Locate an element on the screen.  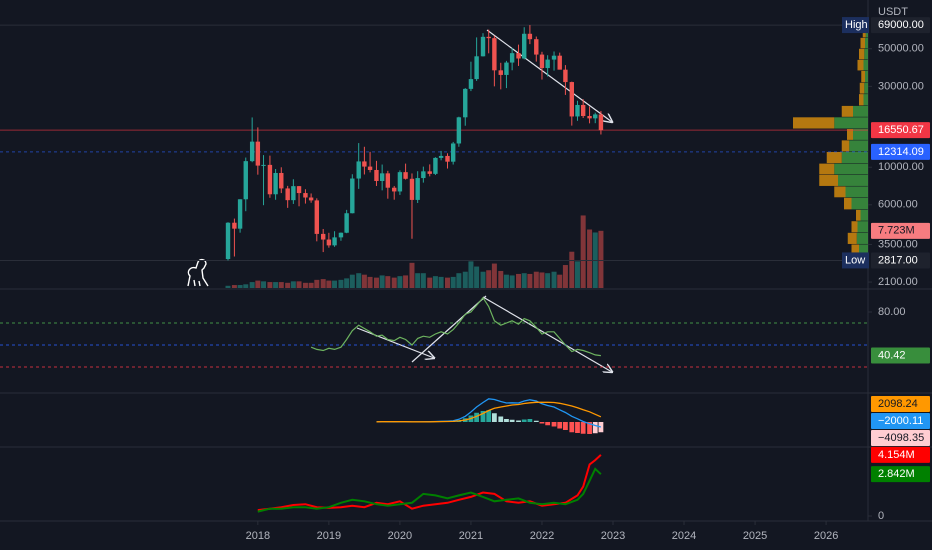
axis-label: −4098.35 is located at coordinates (901, 438).